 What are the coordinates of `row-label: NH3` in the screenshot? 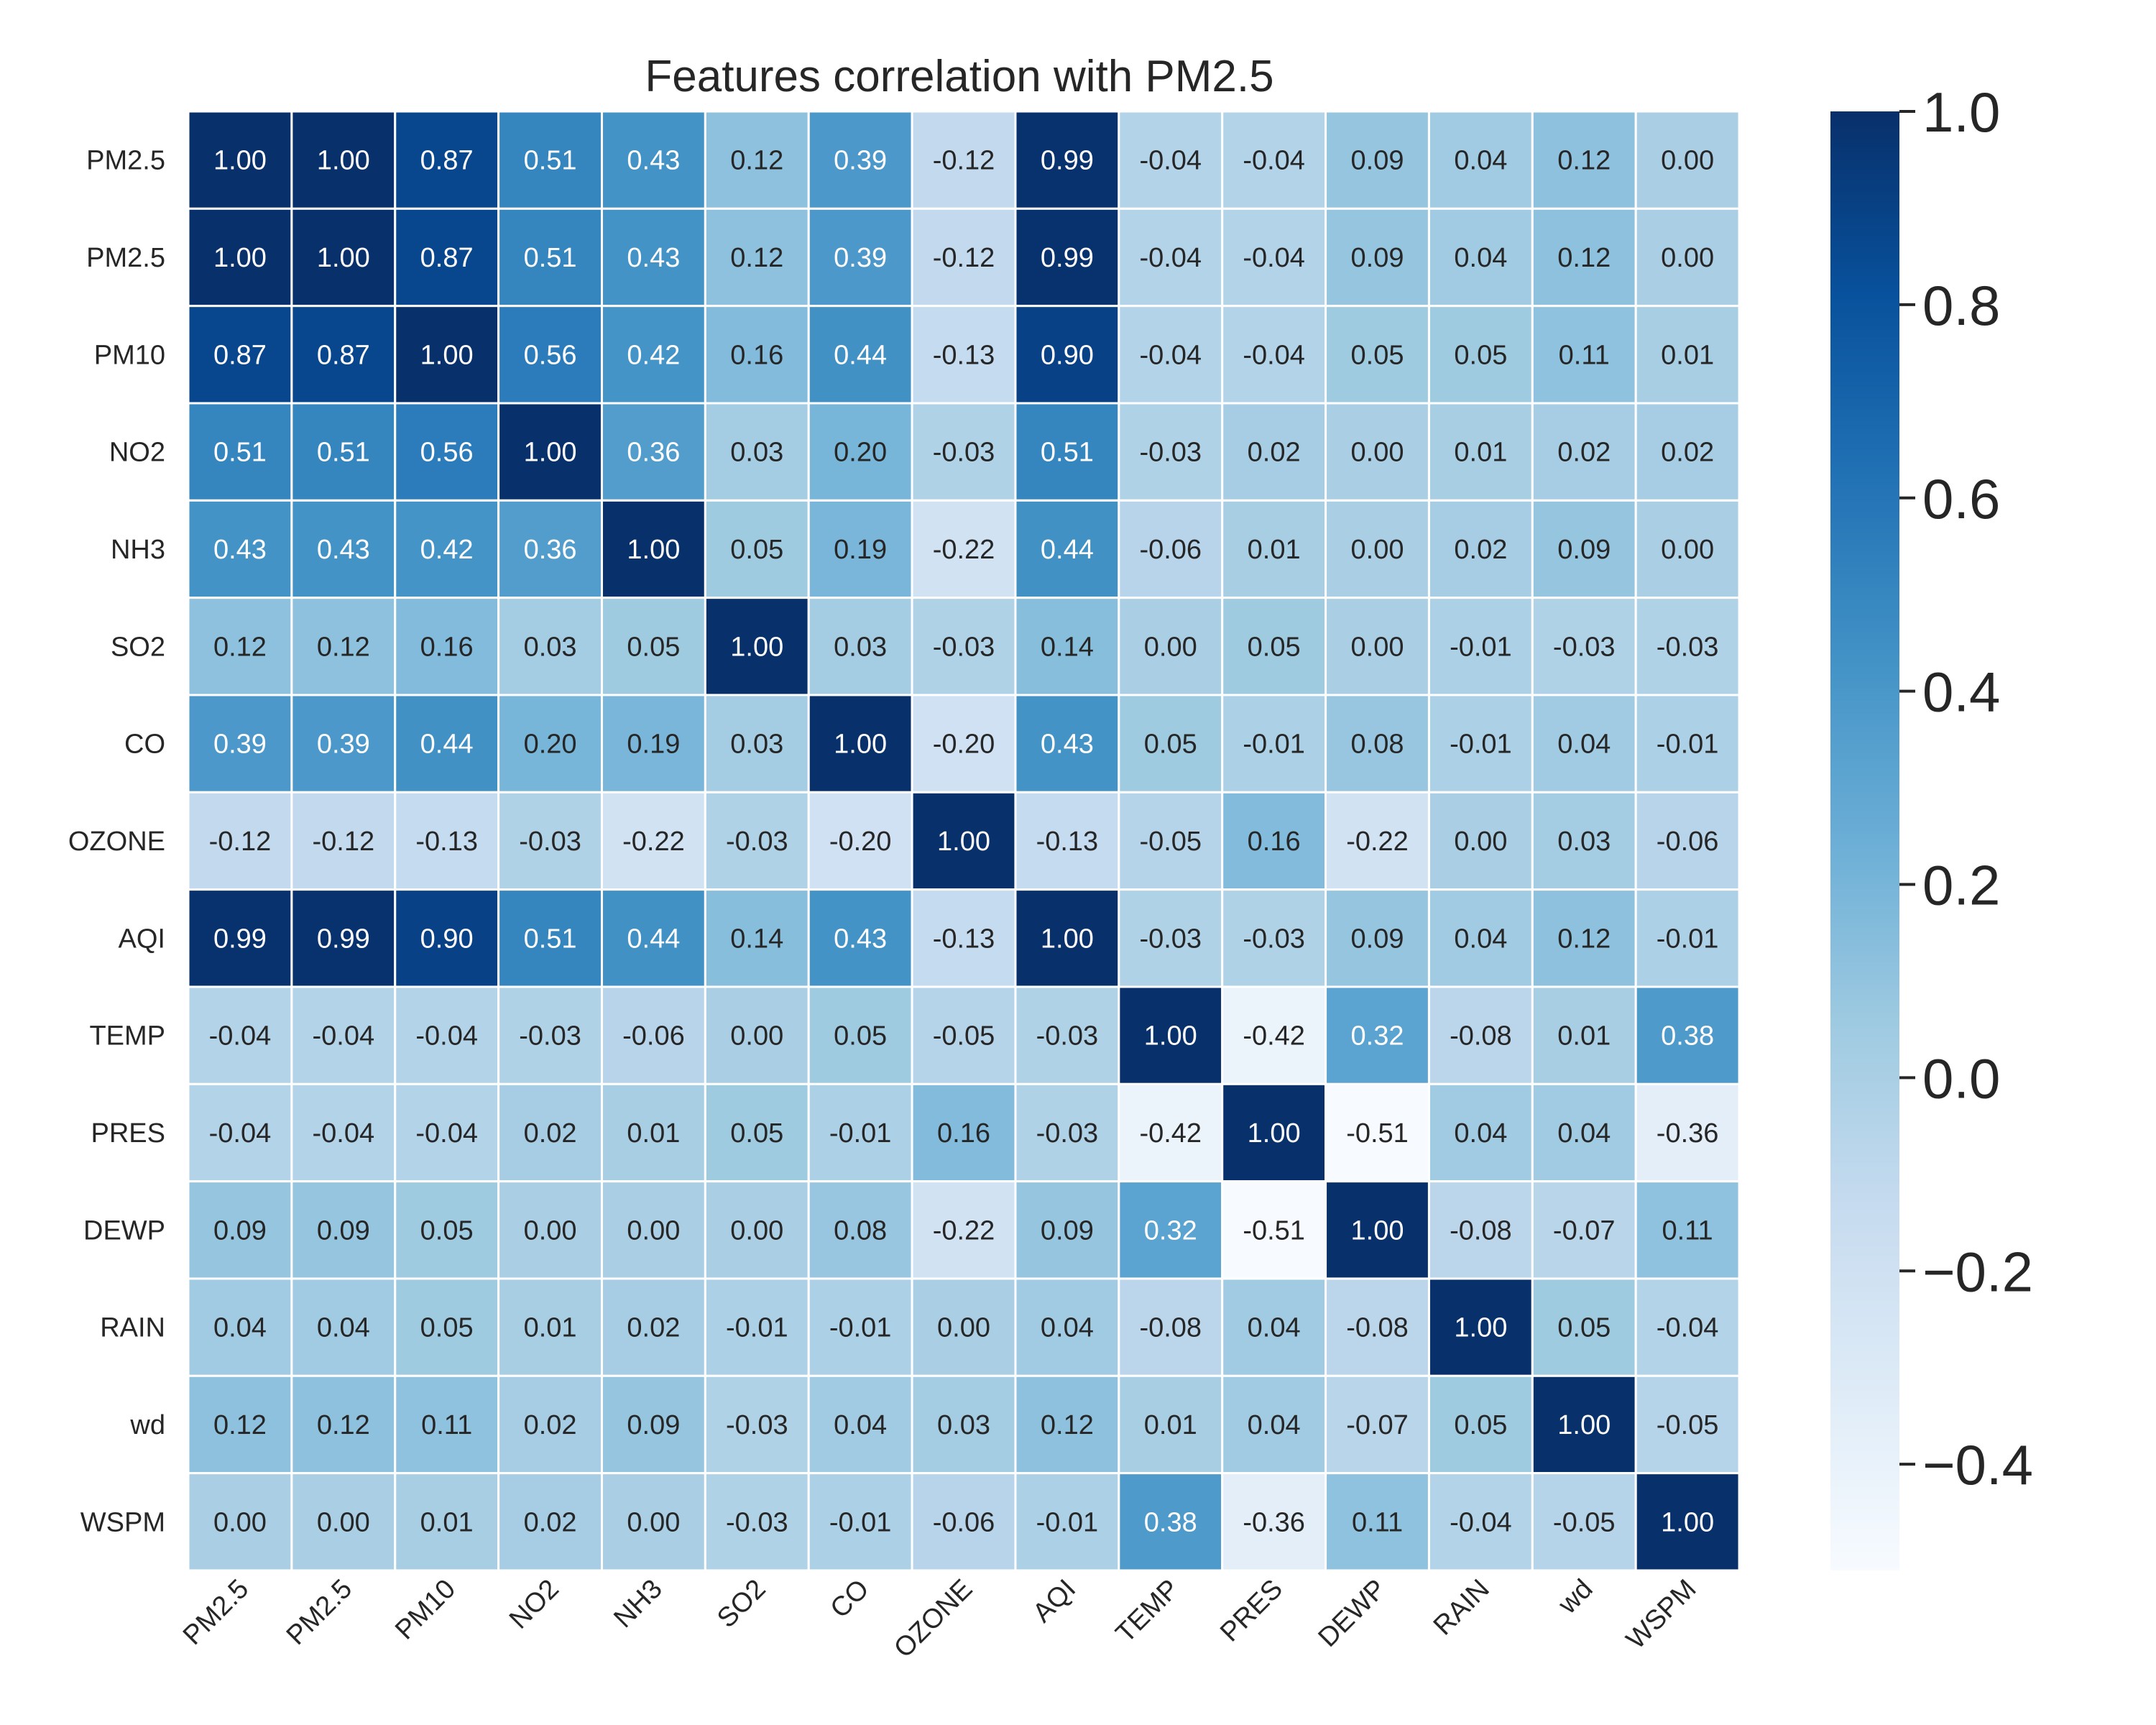 It's located at (138, 550).